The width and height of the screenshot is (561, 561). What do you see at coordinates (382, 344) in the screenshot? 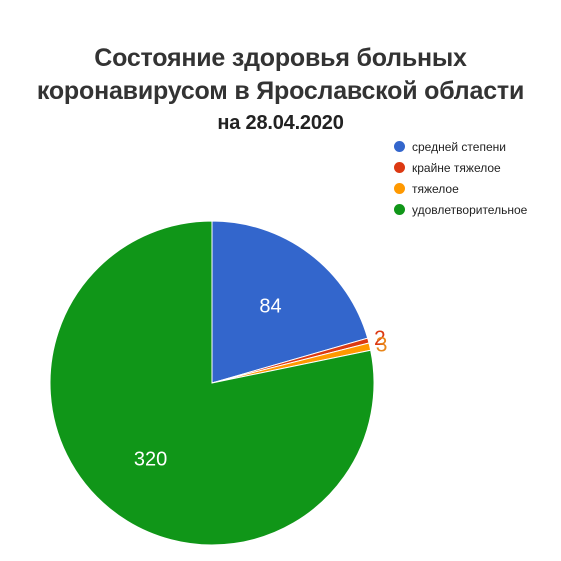
I see `data-label-severe: 3` at bounding box center [382, 344].